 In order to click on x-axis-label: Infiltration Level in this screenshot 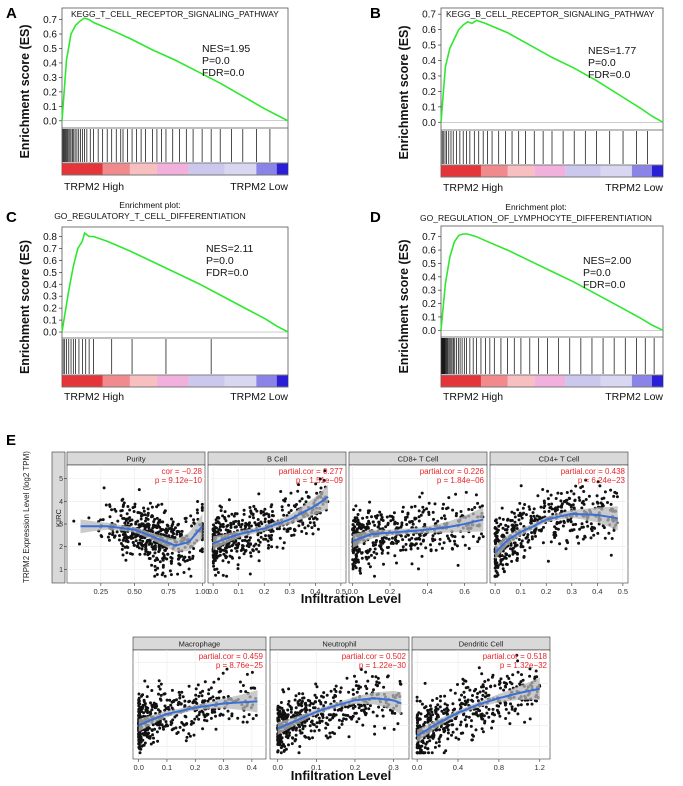, I will do `click(351, 598)`.